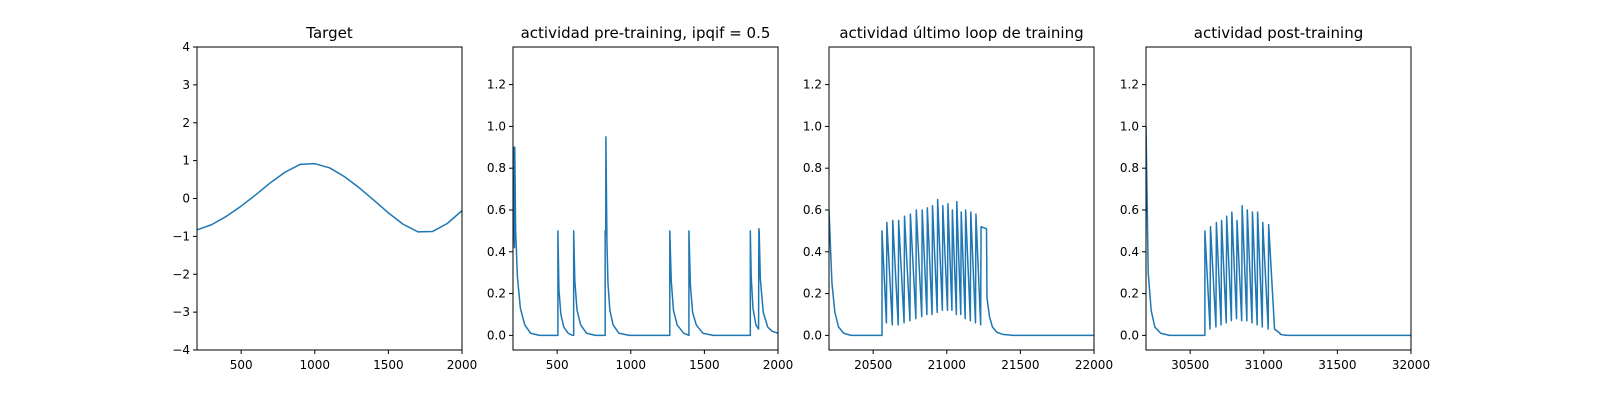  I want to click on y-tick-label: −3, so click(181, 312).